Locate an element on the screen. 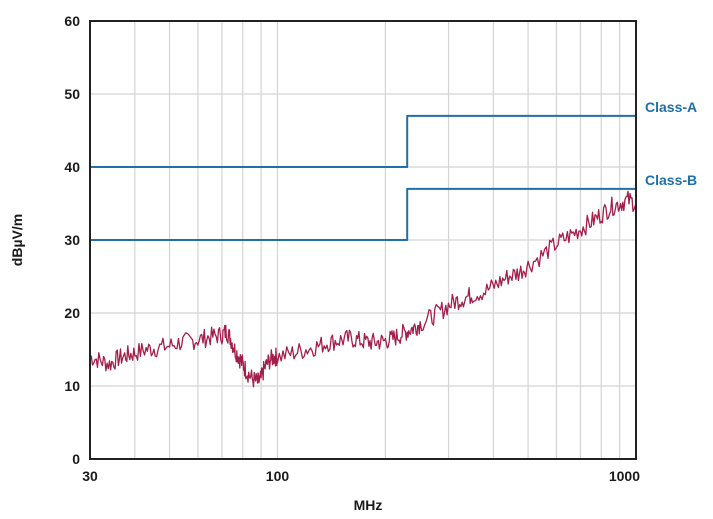 This screenshot has height=519, width=713. x-tick-label: 1000 is located at coordinates (624, 476).